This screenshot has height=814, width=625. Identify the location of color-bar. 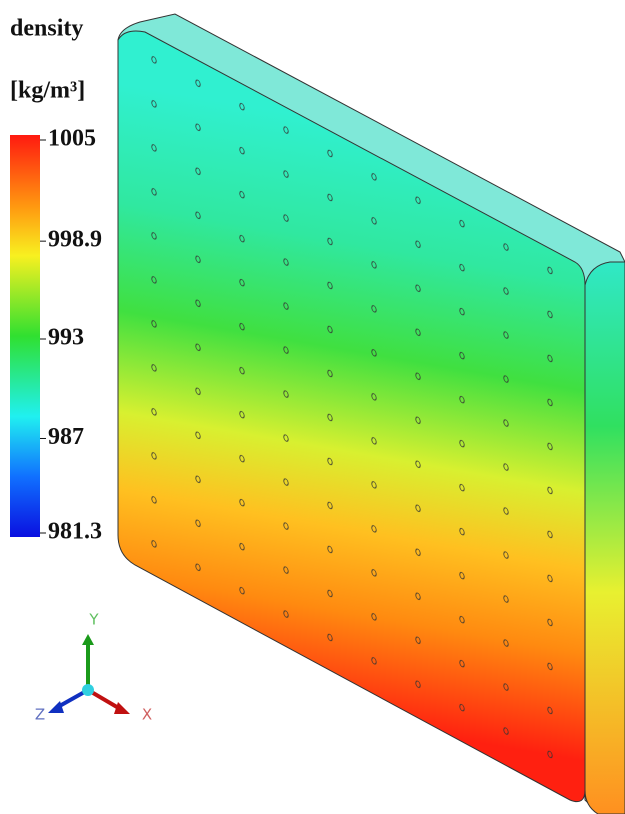
(25, 336).